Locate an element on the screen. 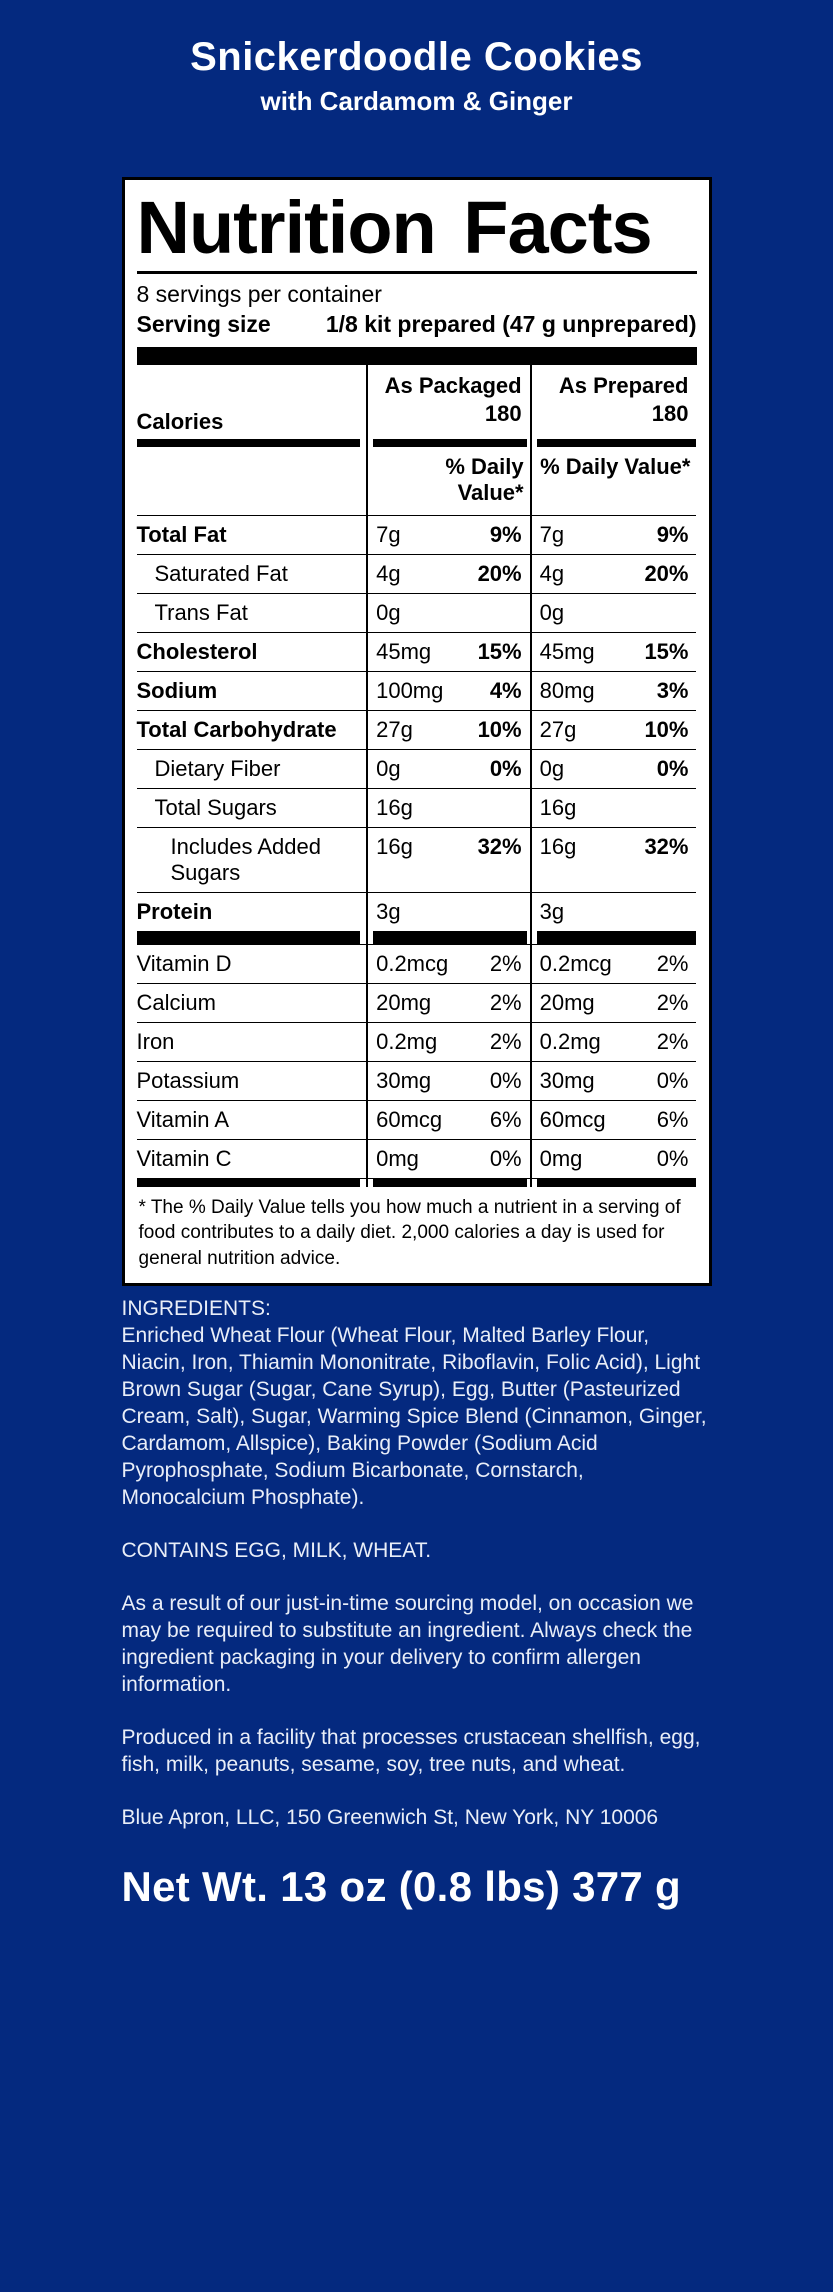  nutrient-name: Saturated Fat is located at coordinates (251, 573).